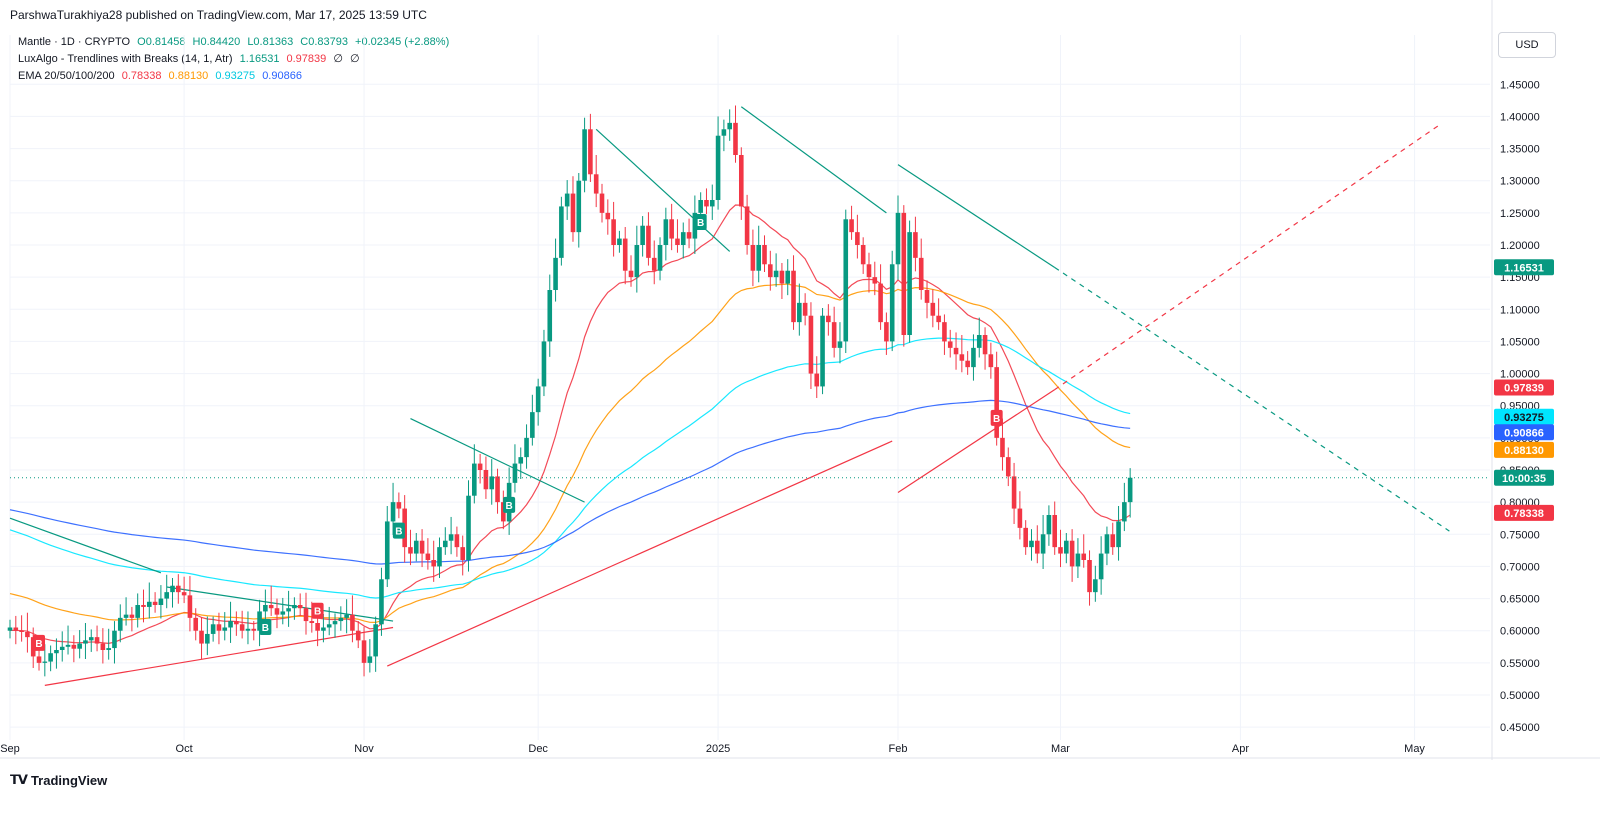 This screenshot has width=1600, height=814. Describe the element at coordinates (1246, 258) in the screenshot. I see `trendline-up-projection` at that location.